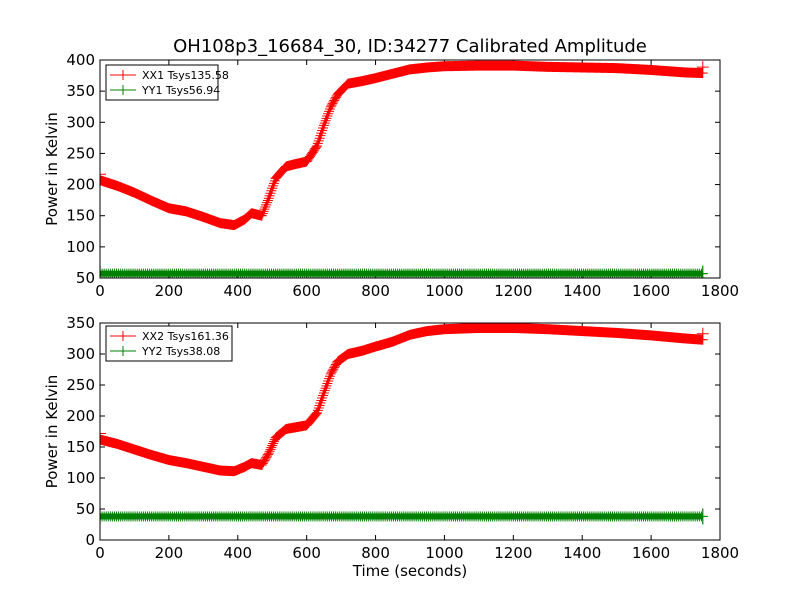  What do you see at coordinates (185, 336) in the screenshot?
I see `legend-label: XX2 Tsys161.36` at bounding box center [185, 336].